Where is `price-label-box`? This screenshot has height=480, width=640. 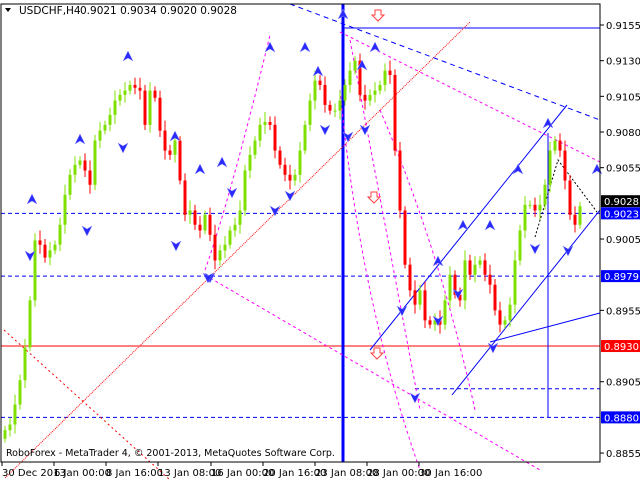 price-label-box is located at coordinates (620, 346).